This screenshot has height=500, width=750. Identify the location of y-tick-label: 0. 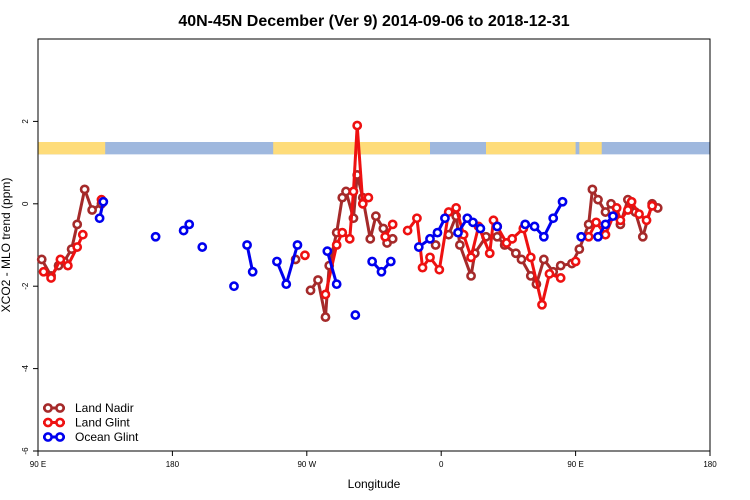
(25, 203).